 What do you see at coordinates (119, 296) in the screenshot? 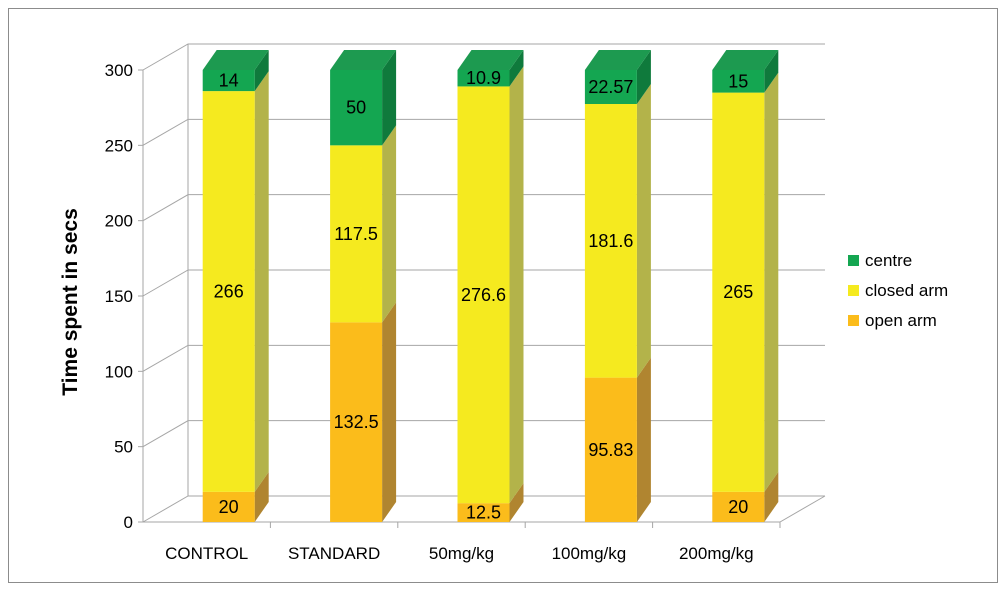
I see `y-tick-label: 150` at bounding box center [119, 296].